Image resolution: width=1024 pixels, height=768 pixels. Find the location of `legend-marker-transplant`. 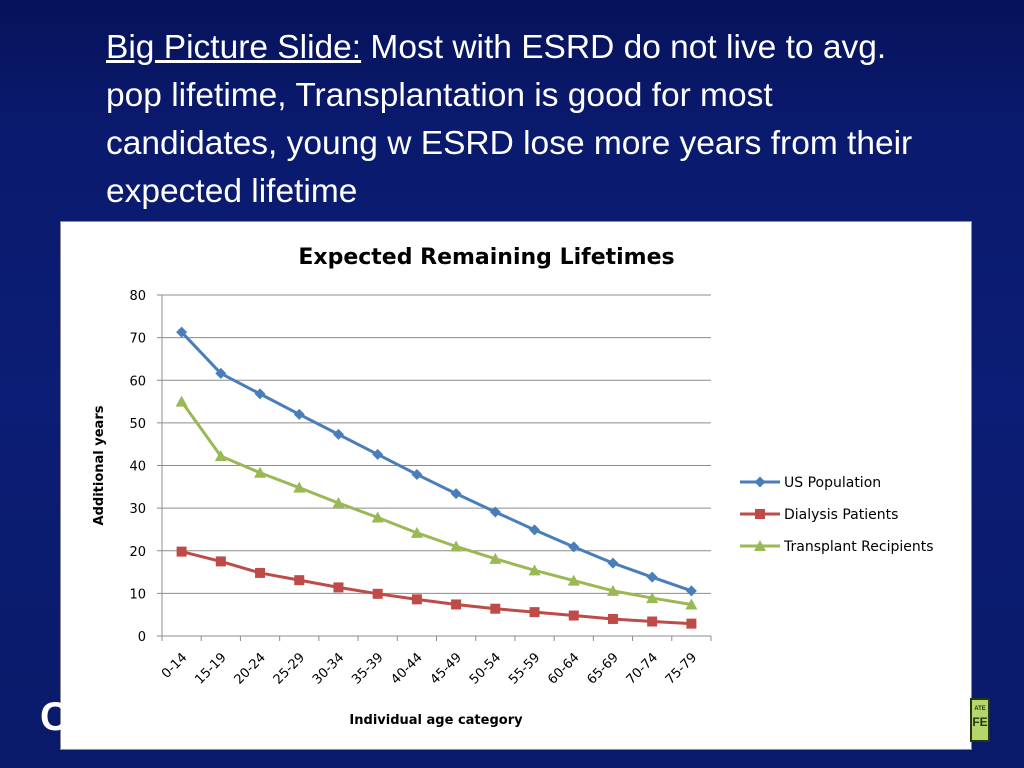

legend-marker-transplant is located at coordinates (760, 545).